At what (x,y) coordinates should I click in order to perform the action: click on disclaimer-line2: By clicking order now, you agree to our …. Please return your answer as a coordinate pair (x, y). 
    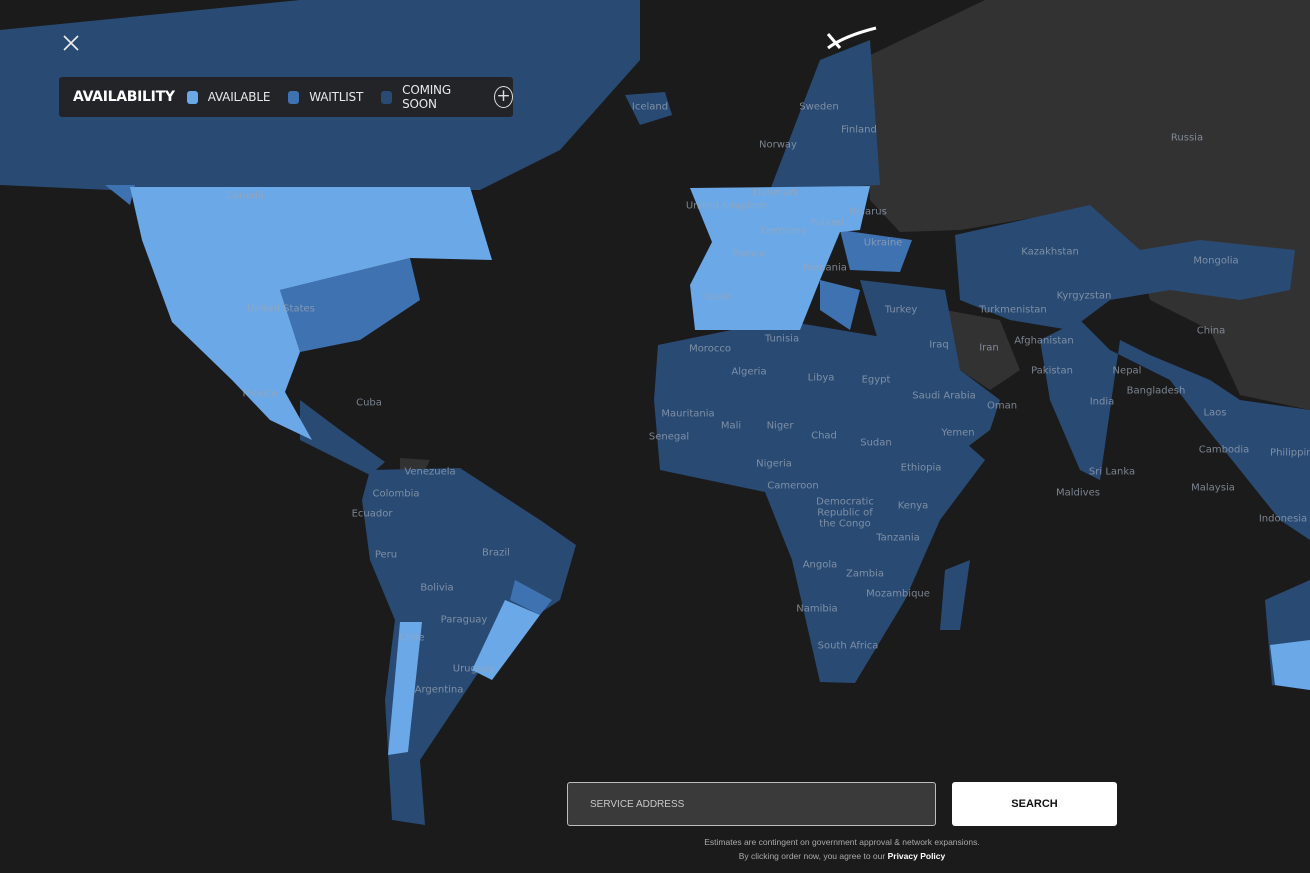
    Looking at the image, I should click on (842, 856).